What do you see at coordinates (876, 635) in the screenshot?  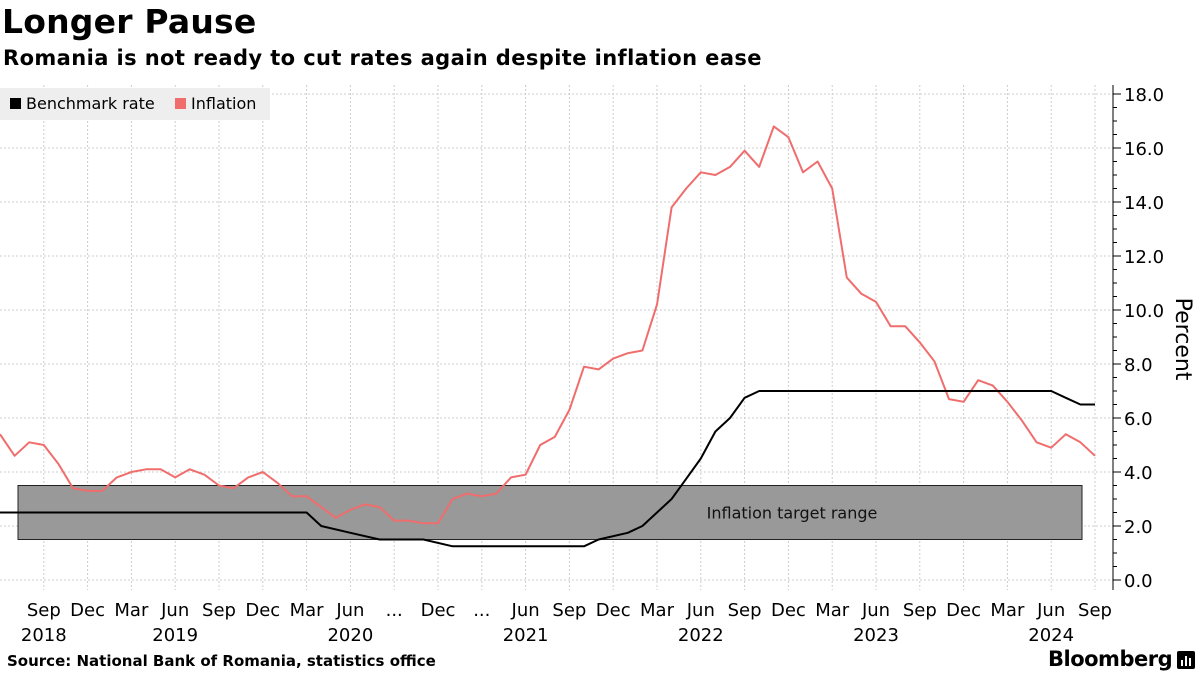 I see `x-year-label: 2023` at bounding box center [876, 635].